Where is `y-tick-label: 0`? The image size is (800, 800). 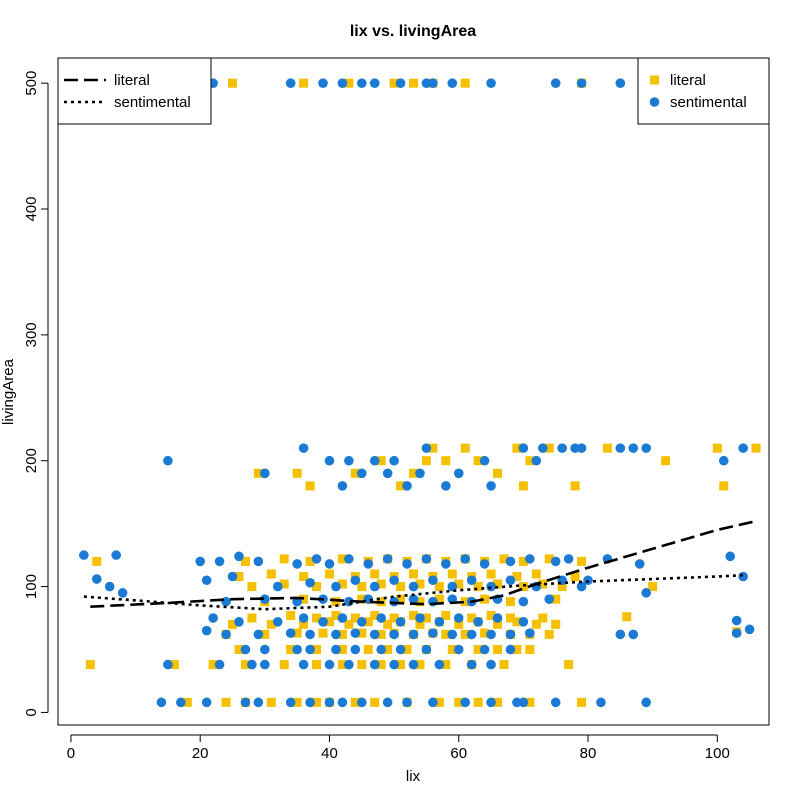 y-tick-label: 0 is located at coordinates (31, 712).